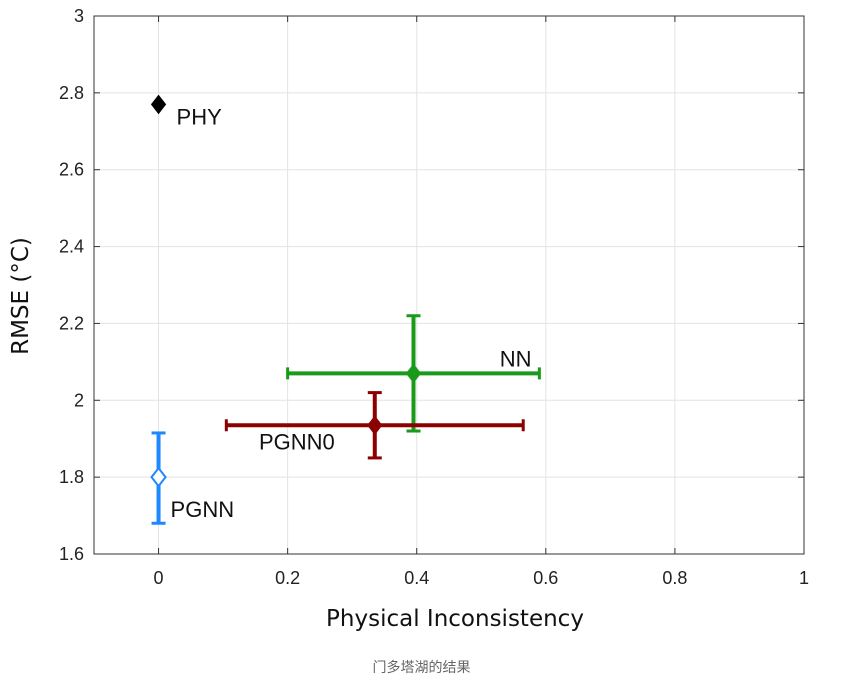 This screenshot has width=843, height=685. I want to click on pgnn0-label: PGNN0, so click(297, 441).